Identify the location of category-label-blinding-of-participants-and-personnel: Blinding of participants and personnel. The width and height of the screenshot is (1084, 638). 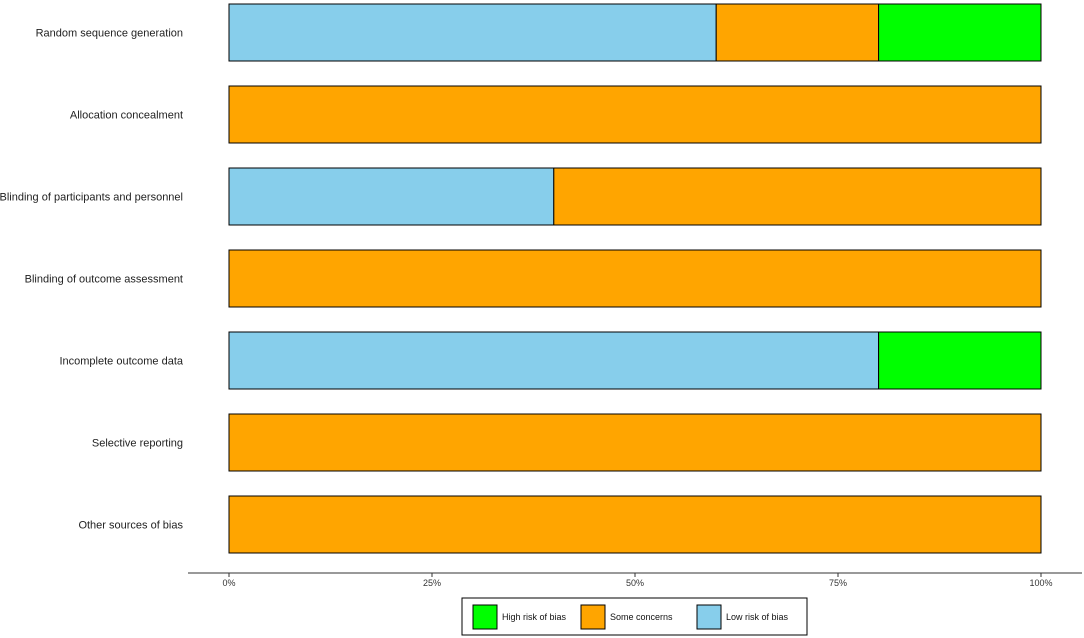
(91, 198).